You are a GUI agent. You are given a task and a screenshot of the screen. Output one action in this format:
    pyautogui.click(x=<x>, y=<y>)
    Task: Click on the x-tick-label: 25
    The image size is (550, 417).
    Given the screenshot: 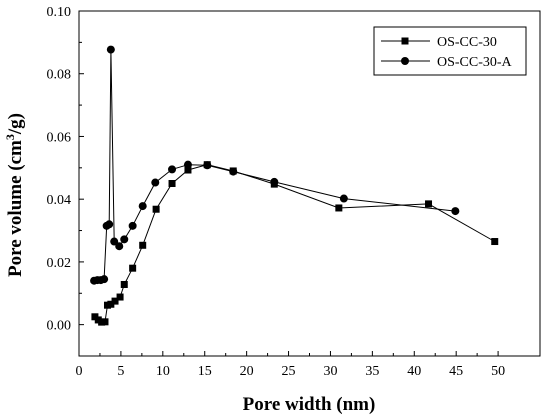 What is the action you would take?
    pyautogui.click(x=289, y=371)
    